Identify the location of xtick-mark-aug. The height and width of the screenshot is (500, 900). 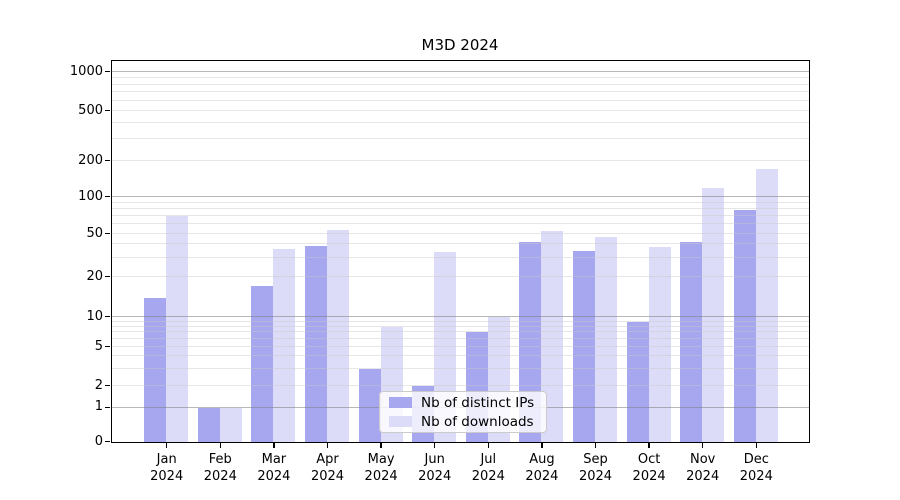
(542, 445).